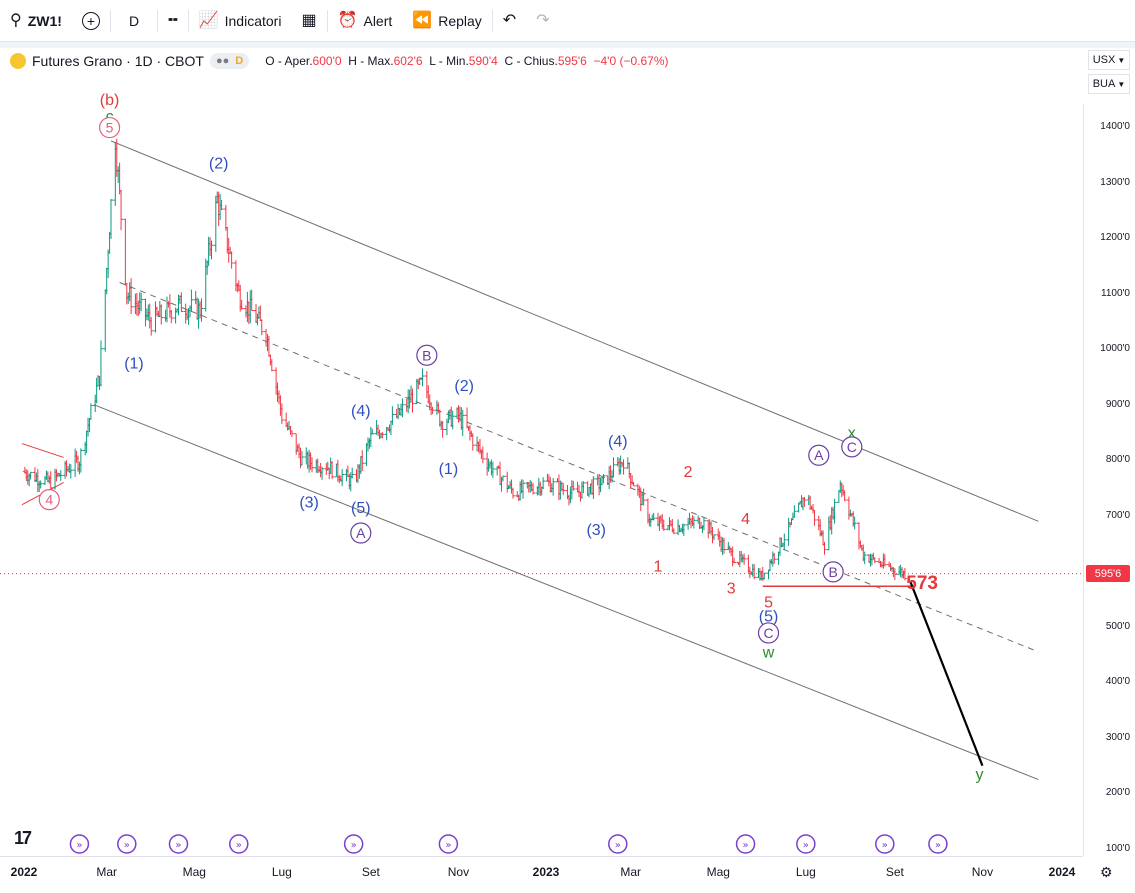 The width and height of the screenshot is (1135, 893). I want to click on wave-label: (2), so click(219, 164).